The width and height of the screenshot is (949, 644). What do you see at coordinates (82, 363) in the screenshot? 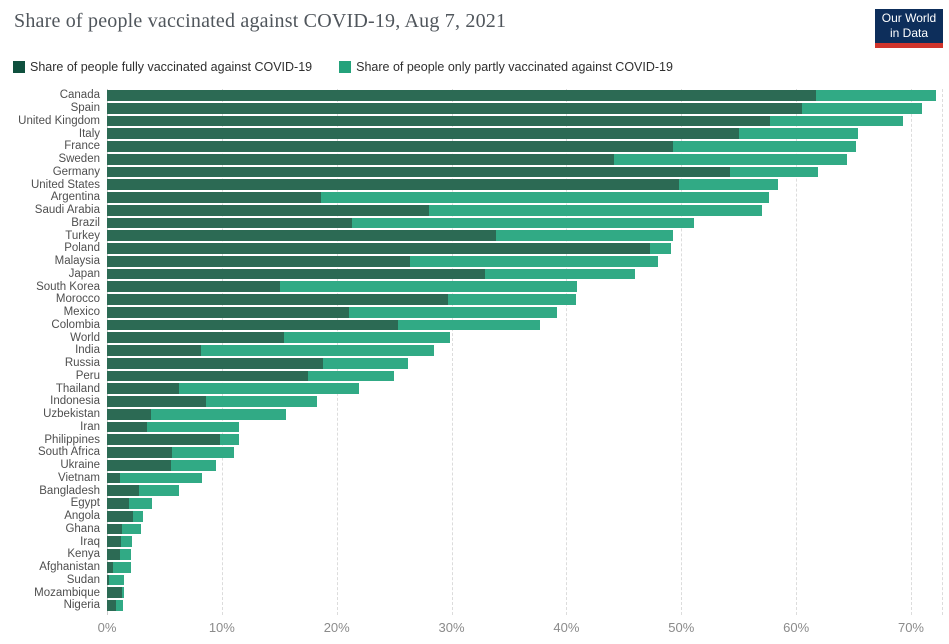
I see `row-label: Russia` at bounding box center [82, 363].